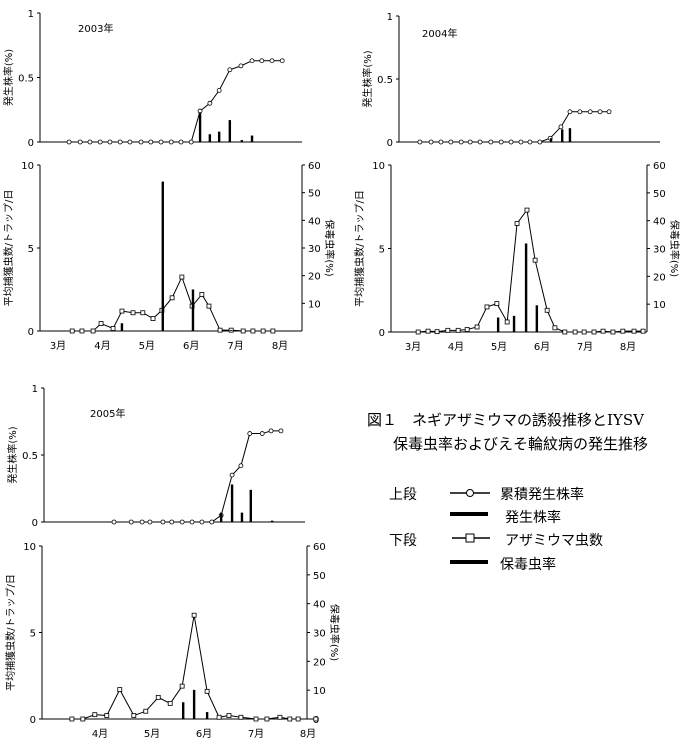  Describe the element at coordinates (403, 495) in the screenshot. I see `legend-upper-label: 上段` at that location.